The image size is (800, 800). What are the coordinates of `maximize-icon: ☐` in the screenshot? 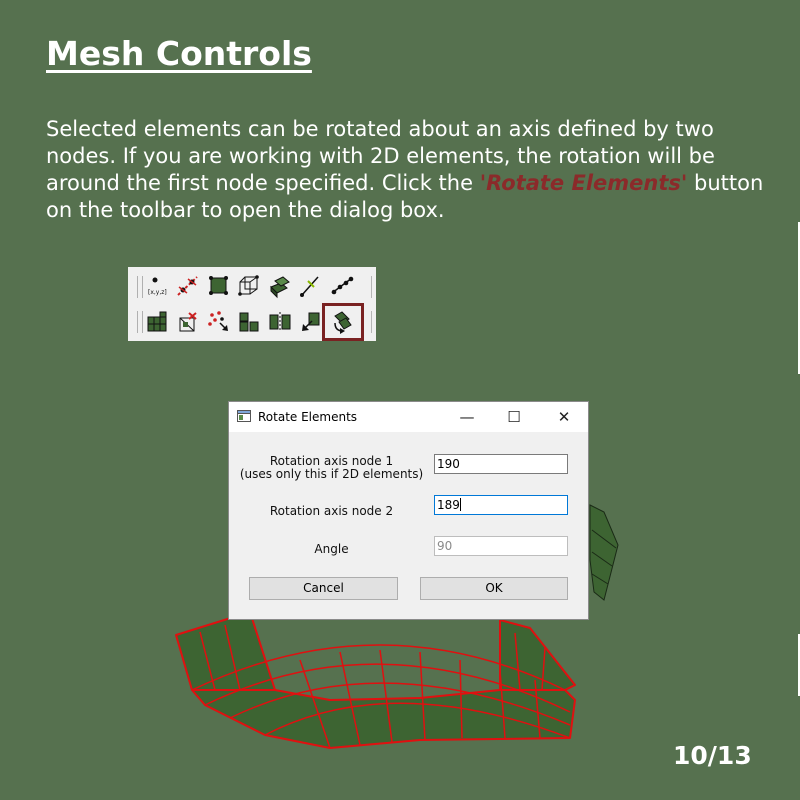 It's located at (514, 417).